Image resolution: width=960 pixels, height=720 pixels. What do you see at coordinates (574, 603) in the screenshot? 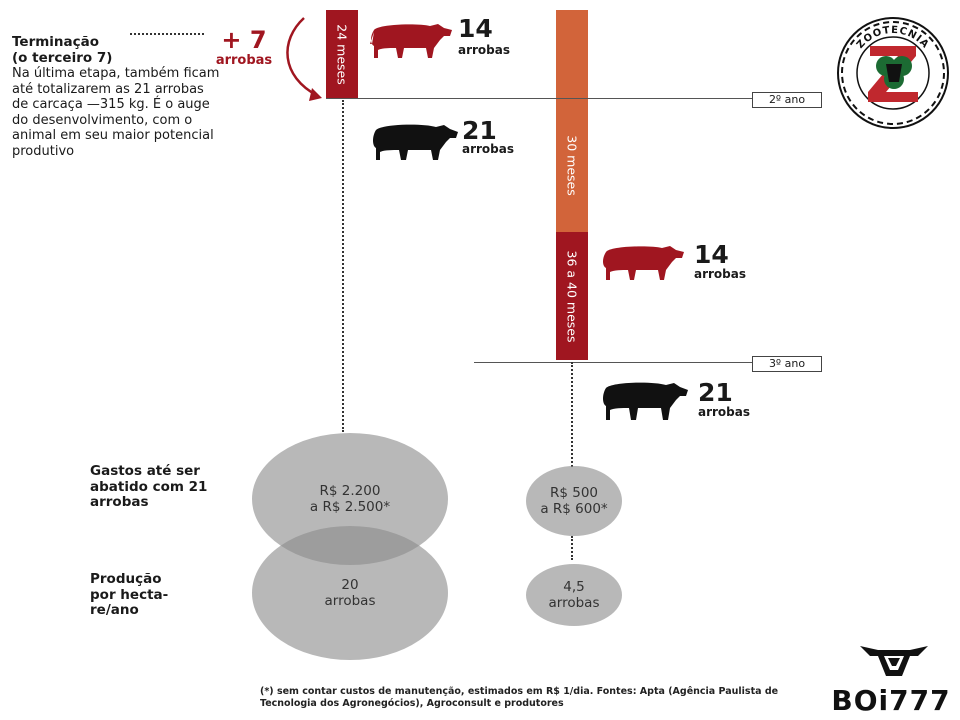
I see `production-right-unit: arrobas` at bounding box center [574, 603].